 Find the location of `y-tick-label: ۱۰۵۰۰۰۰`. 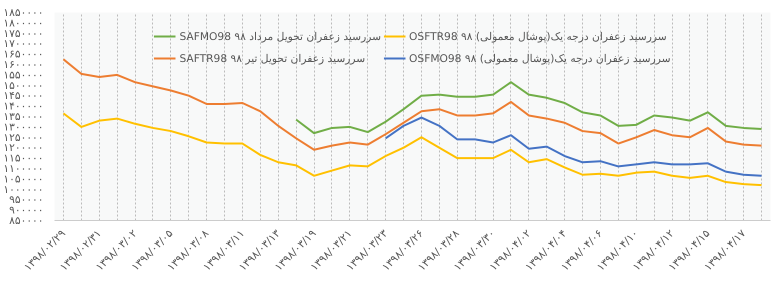

y-tick-label: ۱۰۵۰۰۰۰ is located at coordinates (23, 179).